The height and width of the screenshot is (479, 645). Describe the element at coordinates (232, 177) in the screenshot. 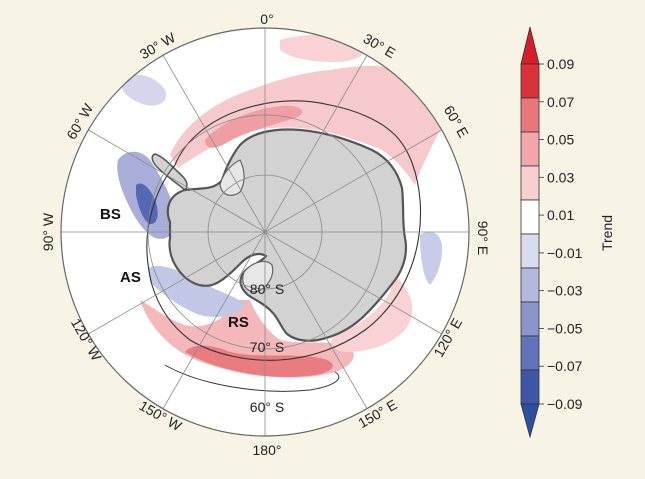

I see `weddell-ice-shelf` at that location.